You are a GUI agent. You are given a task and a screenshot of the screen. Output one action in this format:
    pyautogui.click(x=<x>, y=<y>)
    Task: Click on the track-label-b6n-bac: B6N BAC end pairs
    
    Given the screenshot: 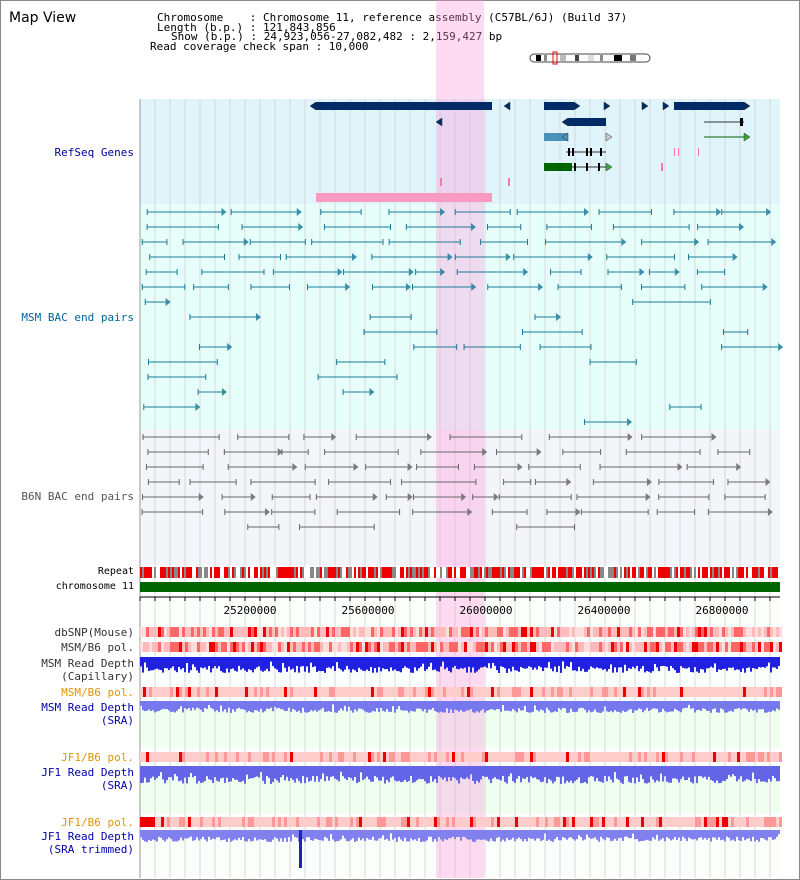 What is the action you would take?
    pyautogui.click(x=77, y=496)
    